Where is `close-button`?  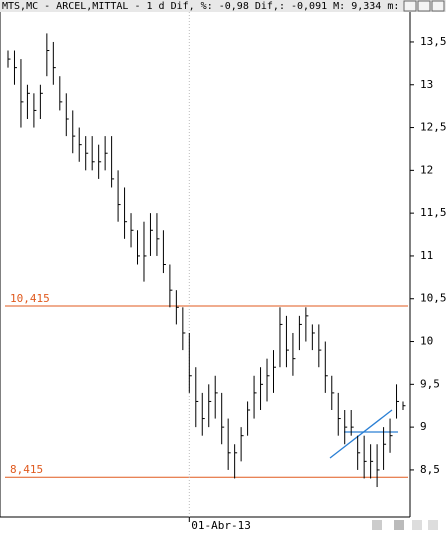
close-button is located at coordinates (438, 6).